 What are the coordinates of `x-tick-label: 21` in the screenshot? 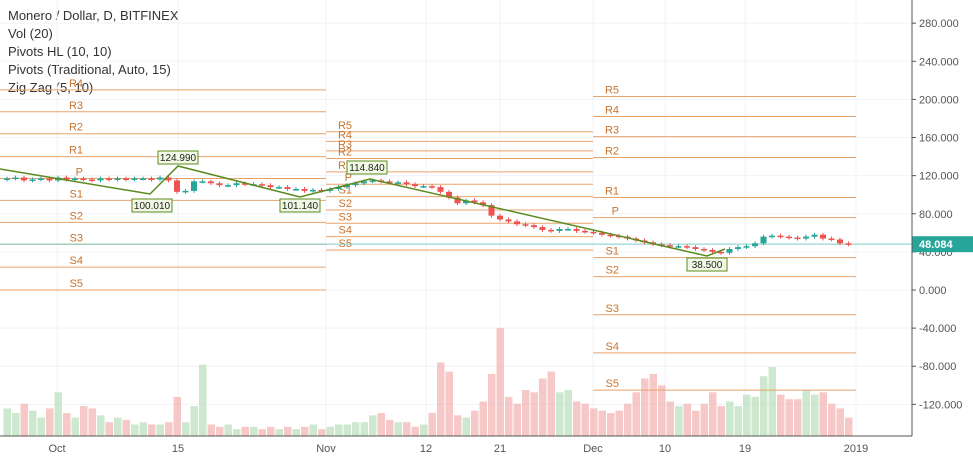 It's located at (500, 449).